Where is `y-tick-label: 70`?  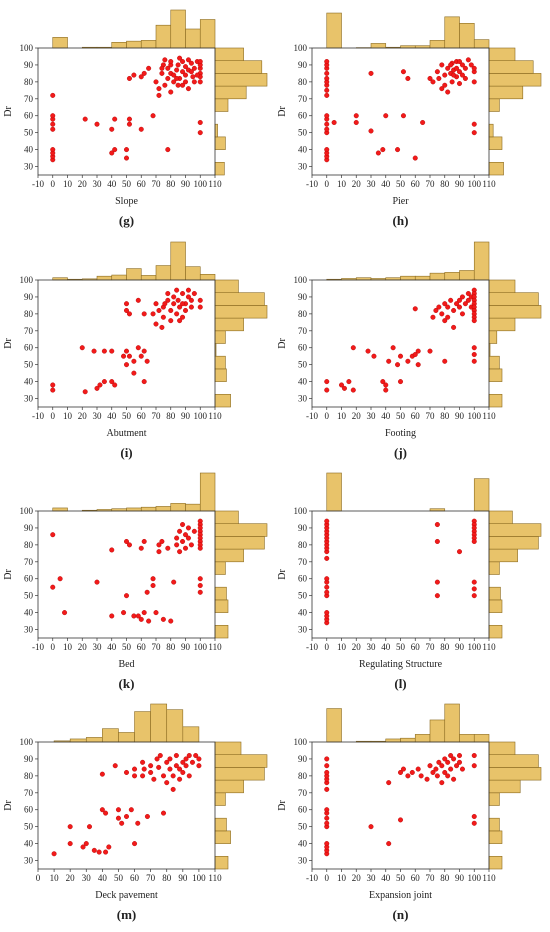 y-tick-label: 70 is located at coordinates (29, 793).